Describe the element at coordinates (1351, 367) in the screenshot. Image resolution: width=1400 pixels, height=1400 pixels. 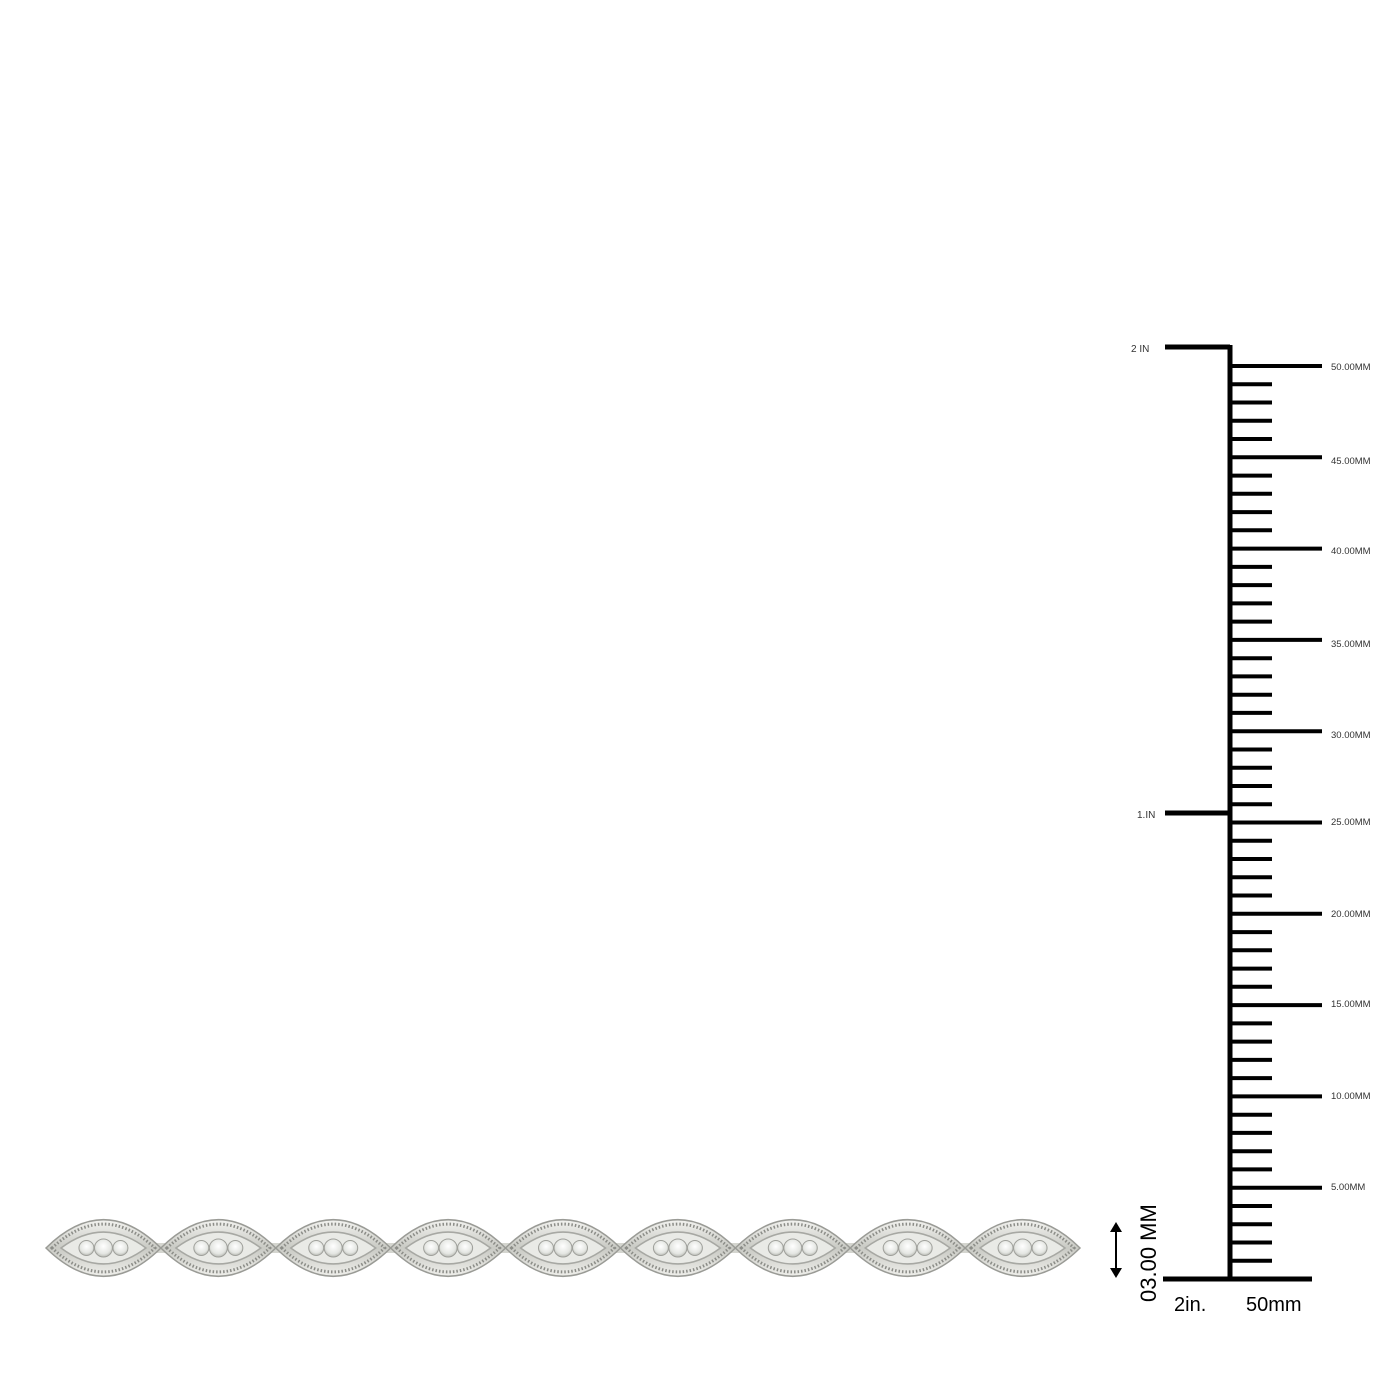
I see `ruler-label-50mm: 50.00MM` at that location.